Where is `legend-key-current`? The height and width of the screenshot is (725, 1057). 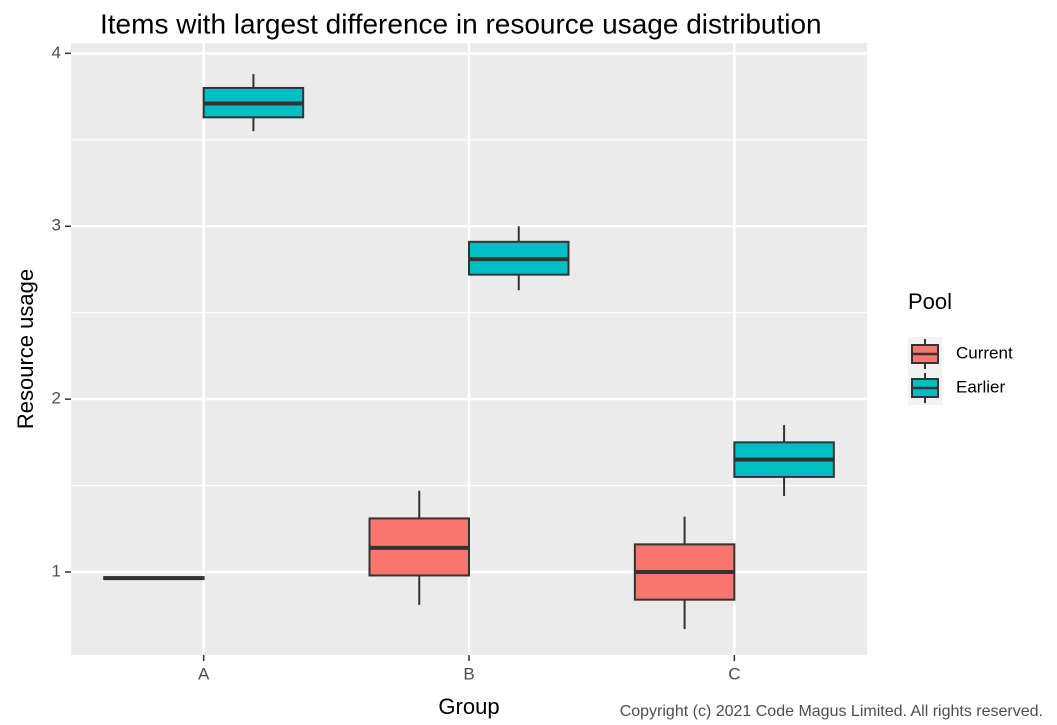
legend-key-current is located at coordinates (925, 354).